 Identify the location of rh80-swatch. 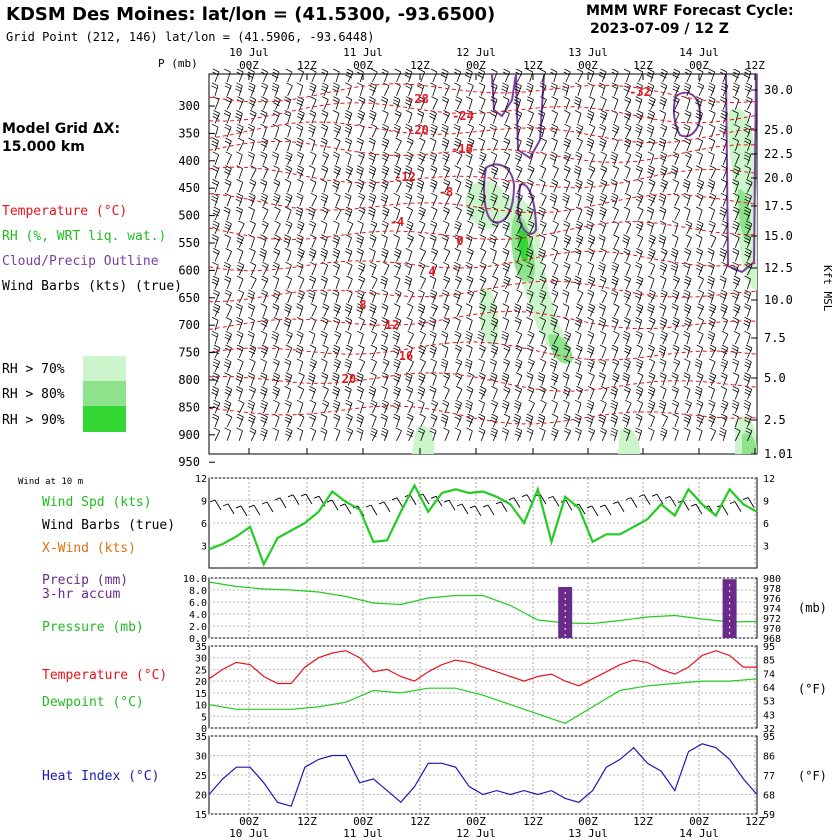
(104, 393).